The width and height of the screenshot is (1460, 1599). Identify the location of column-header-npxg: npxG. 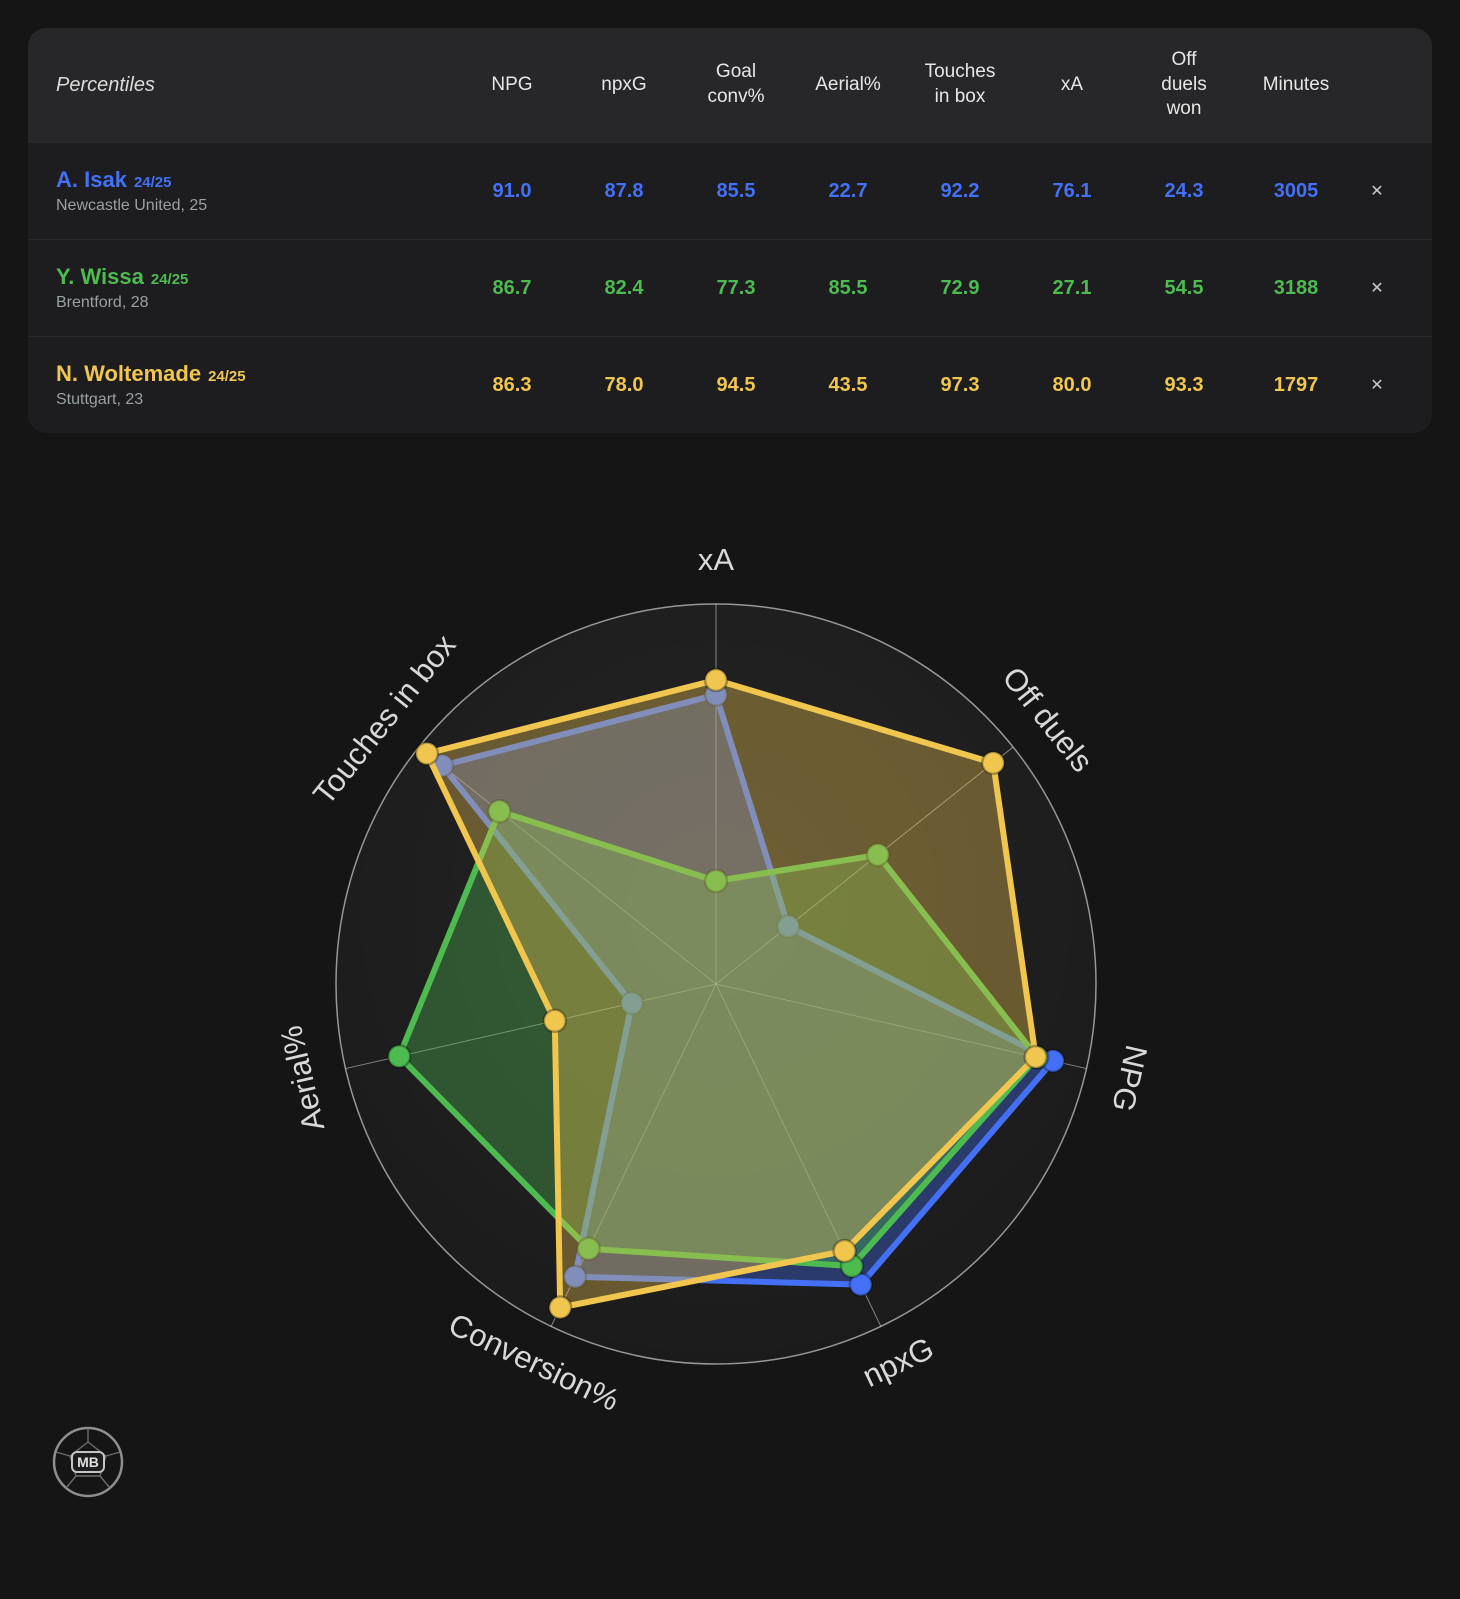
(624, 85).